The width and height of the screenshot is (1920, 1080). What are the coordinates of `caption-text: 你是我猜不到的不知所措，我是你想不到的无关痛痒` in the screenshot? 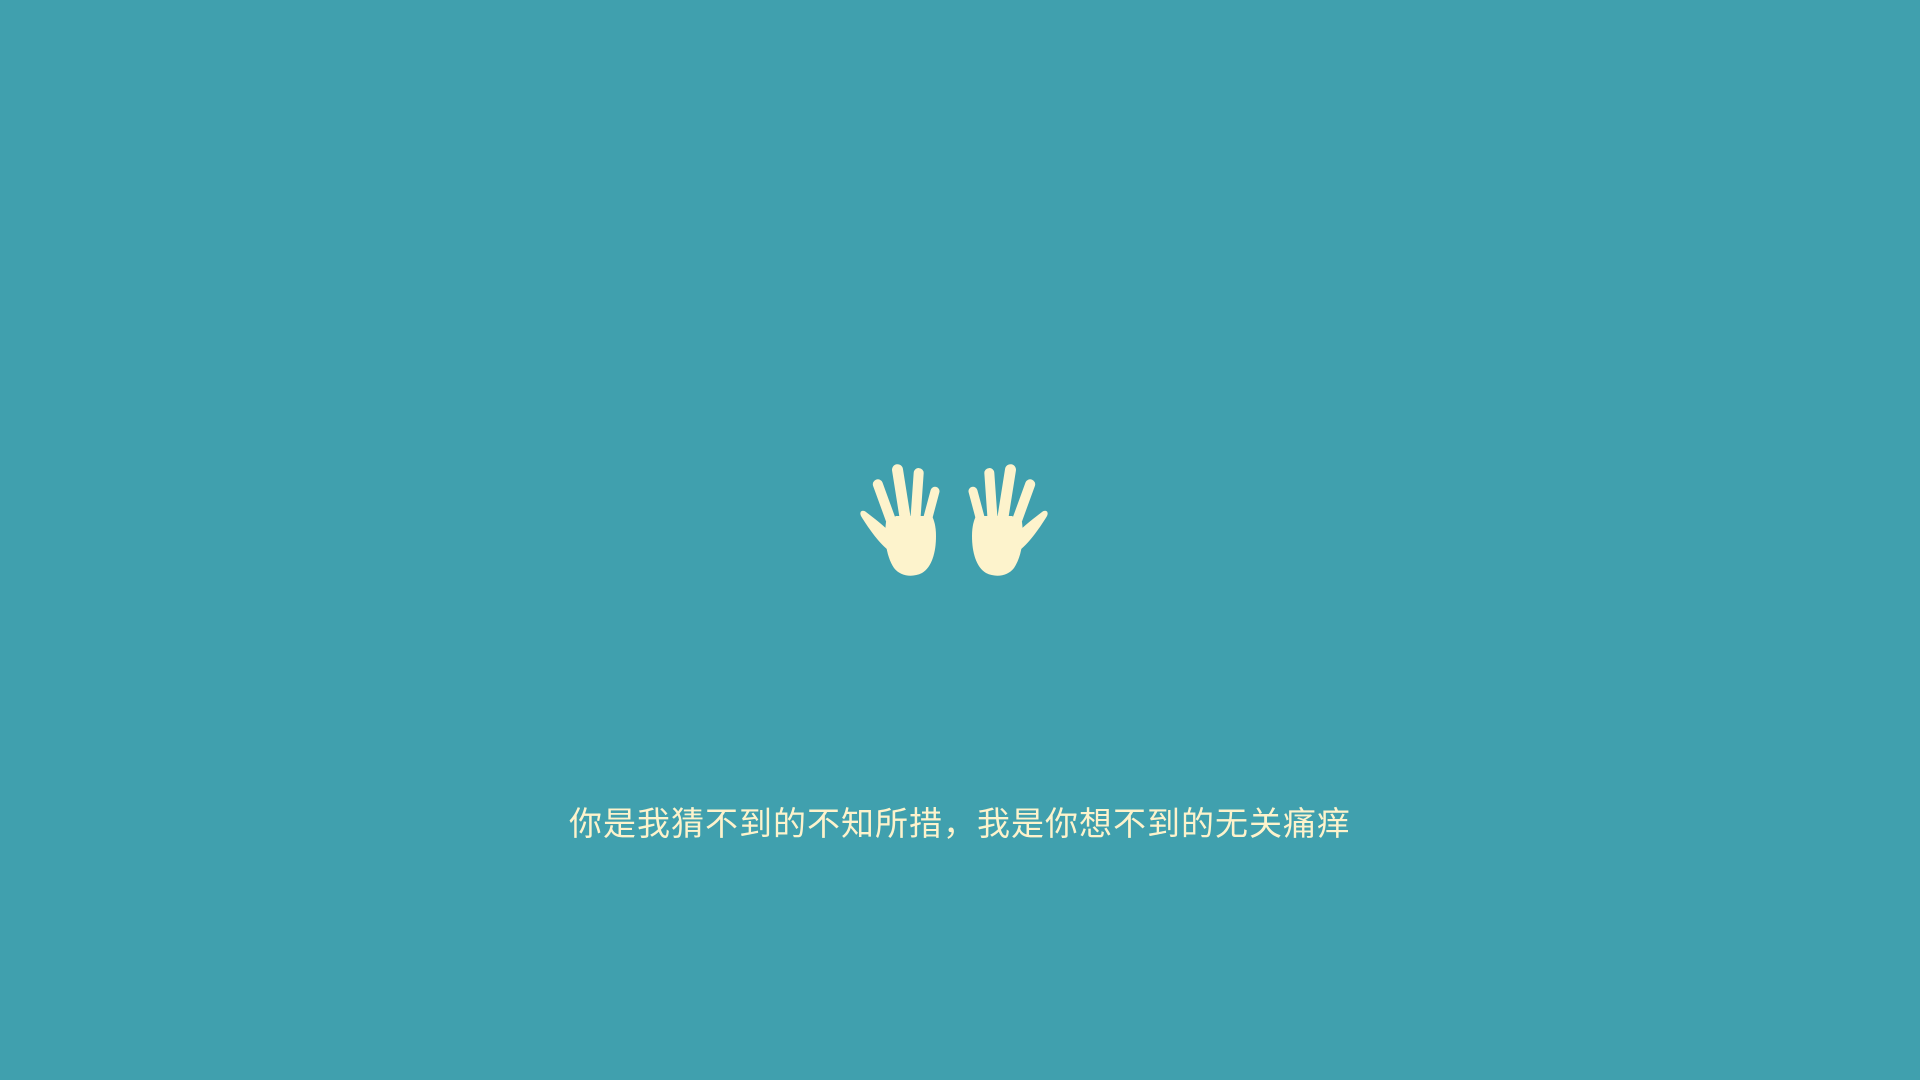 It's located at (960, 823).